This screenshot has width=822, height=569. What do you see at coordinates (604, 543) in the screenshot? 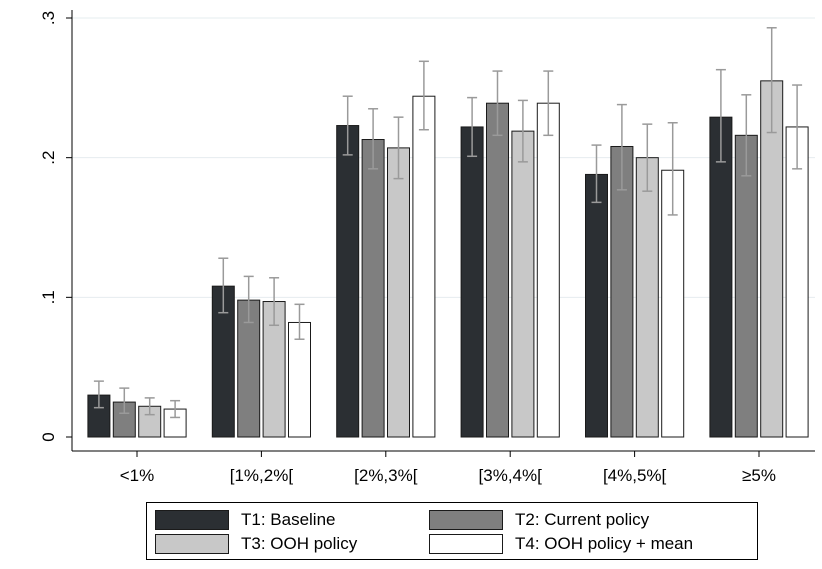
I see `legend-label-t4: T4: OOH policy + mean` at bounding box center [604, 543].